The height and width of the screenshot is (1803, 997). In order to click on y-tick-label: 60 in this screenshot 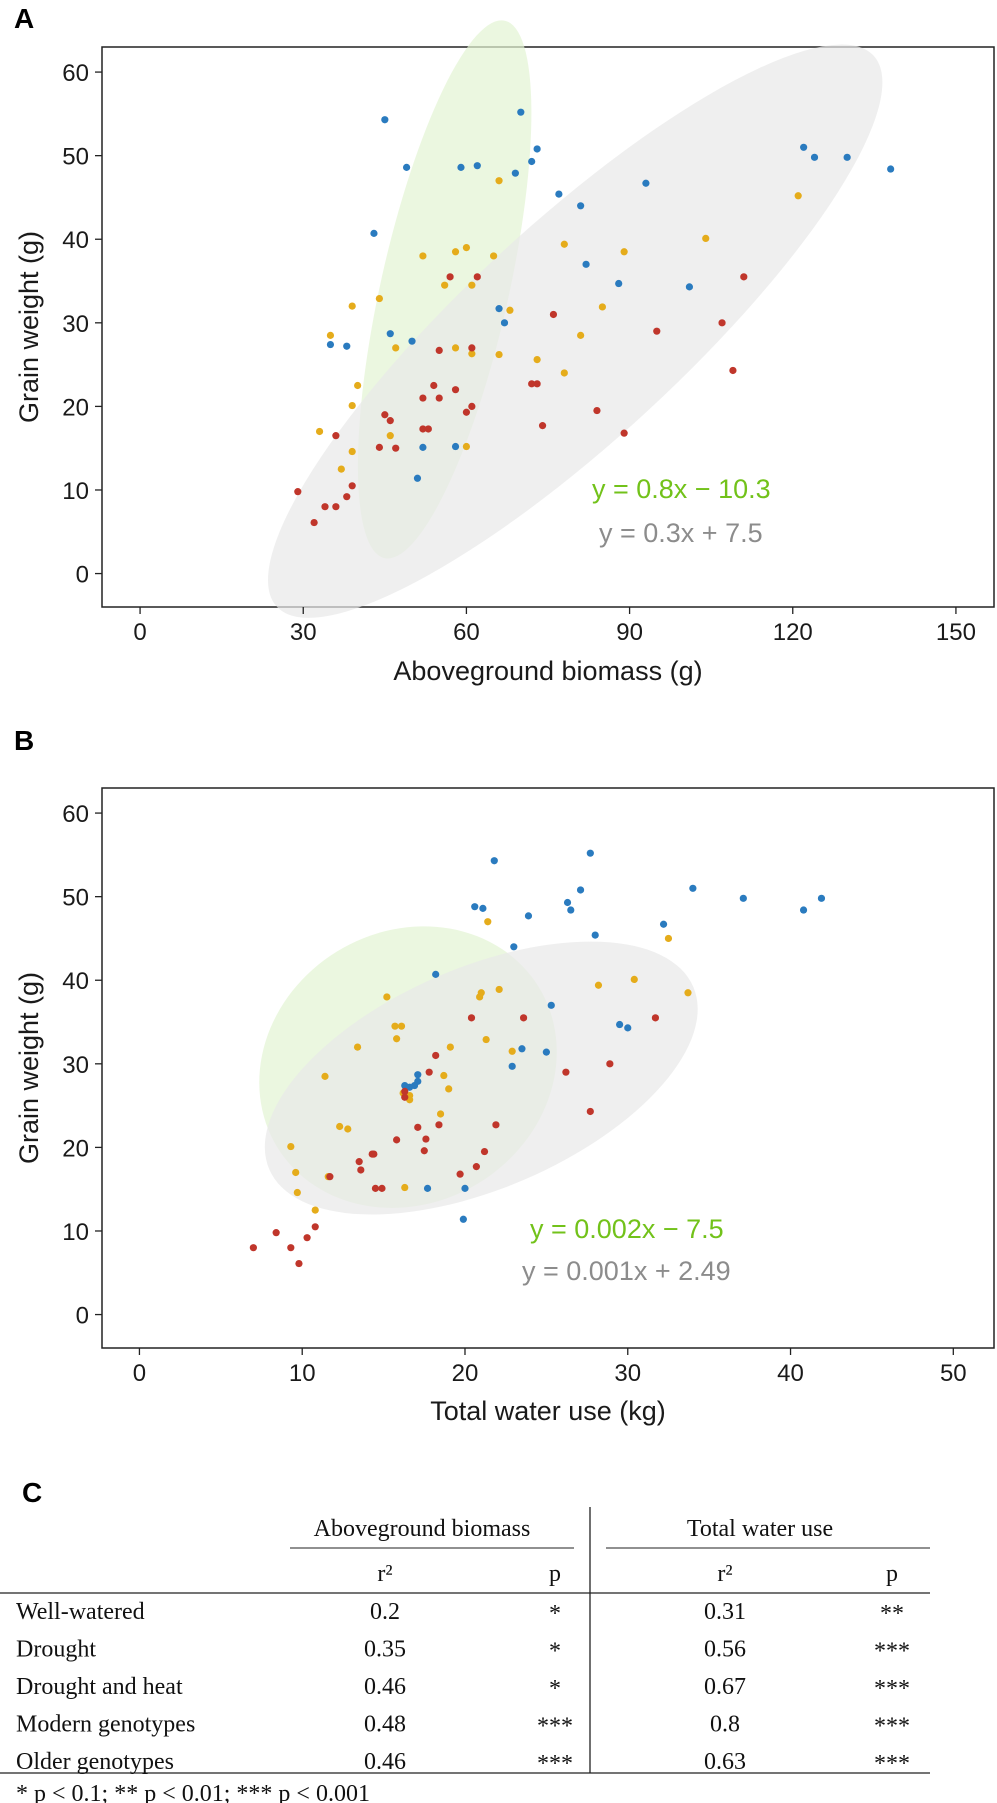, I will do `click(75, 814)`.